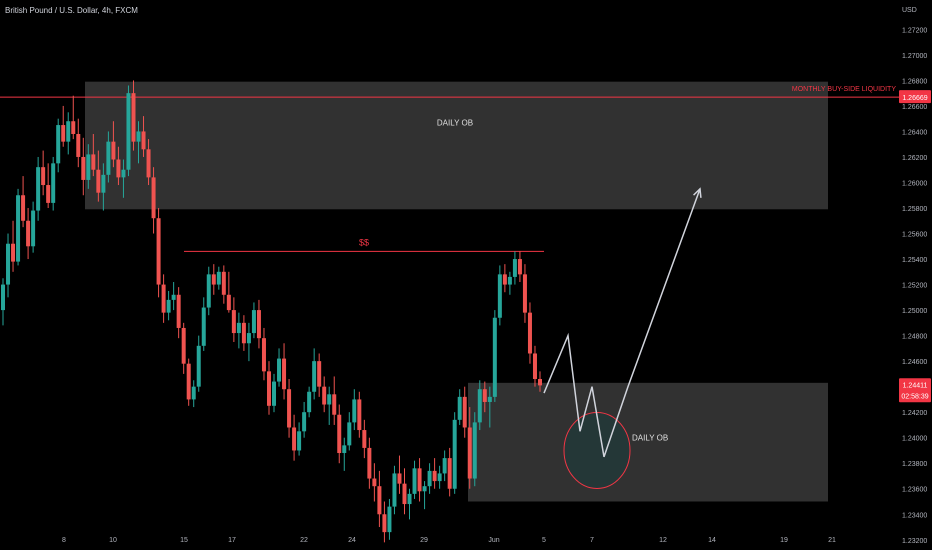 The width and height of the screenshot is (932, 550). What do you see at coordinates (844, 89) in the screenshot?
I see `liquidity-label: MONTHLY BUY-SIDE LIQUIDITY` at bounding box center [844, 89].